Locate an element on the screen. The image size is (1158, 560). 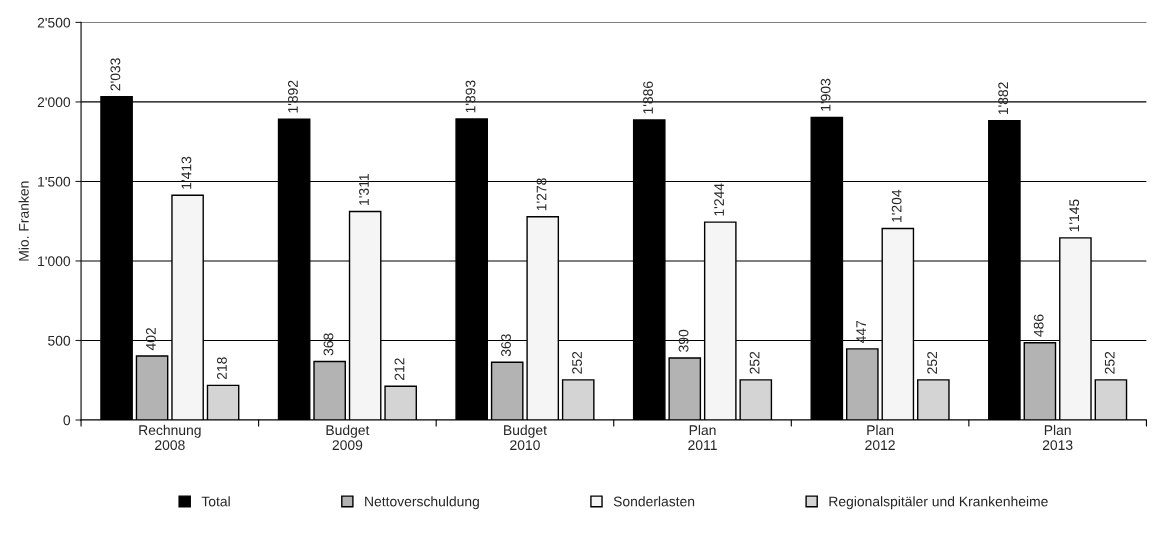
x-tick-label: Rechnung 2008 is located at coordinates (170, 437).